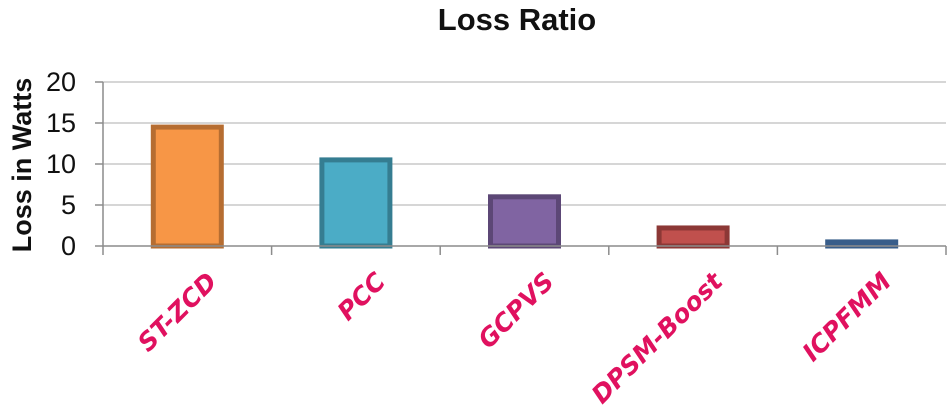  Describe the element at coordinates (68, 205) in the screenshot. I see `y-tick-label: 5` at that location.